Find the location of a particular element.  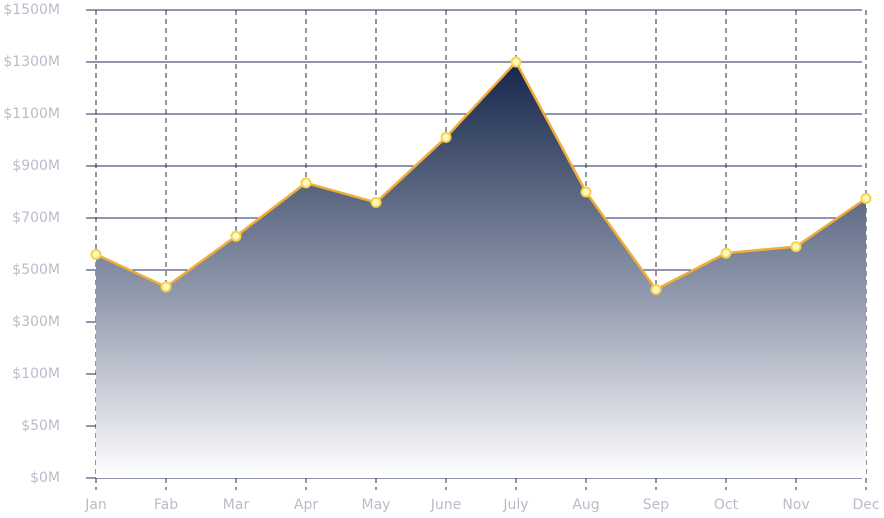

x-tick-label: Fab is located at coordinates (166, 505).